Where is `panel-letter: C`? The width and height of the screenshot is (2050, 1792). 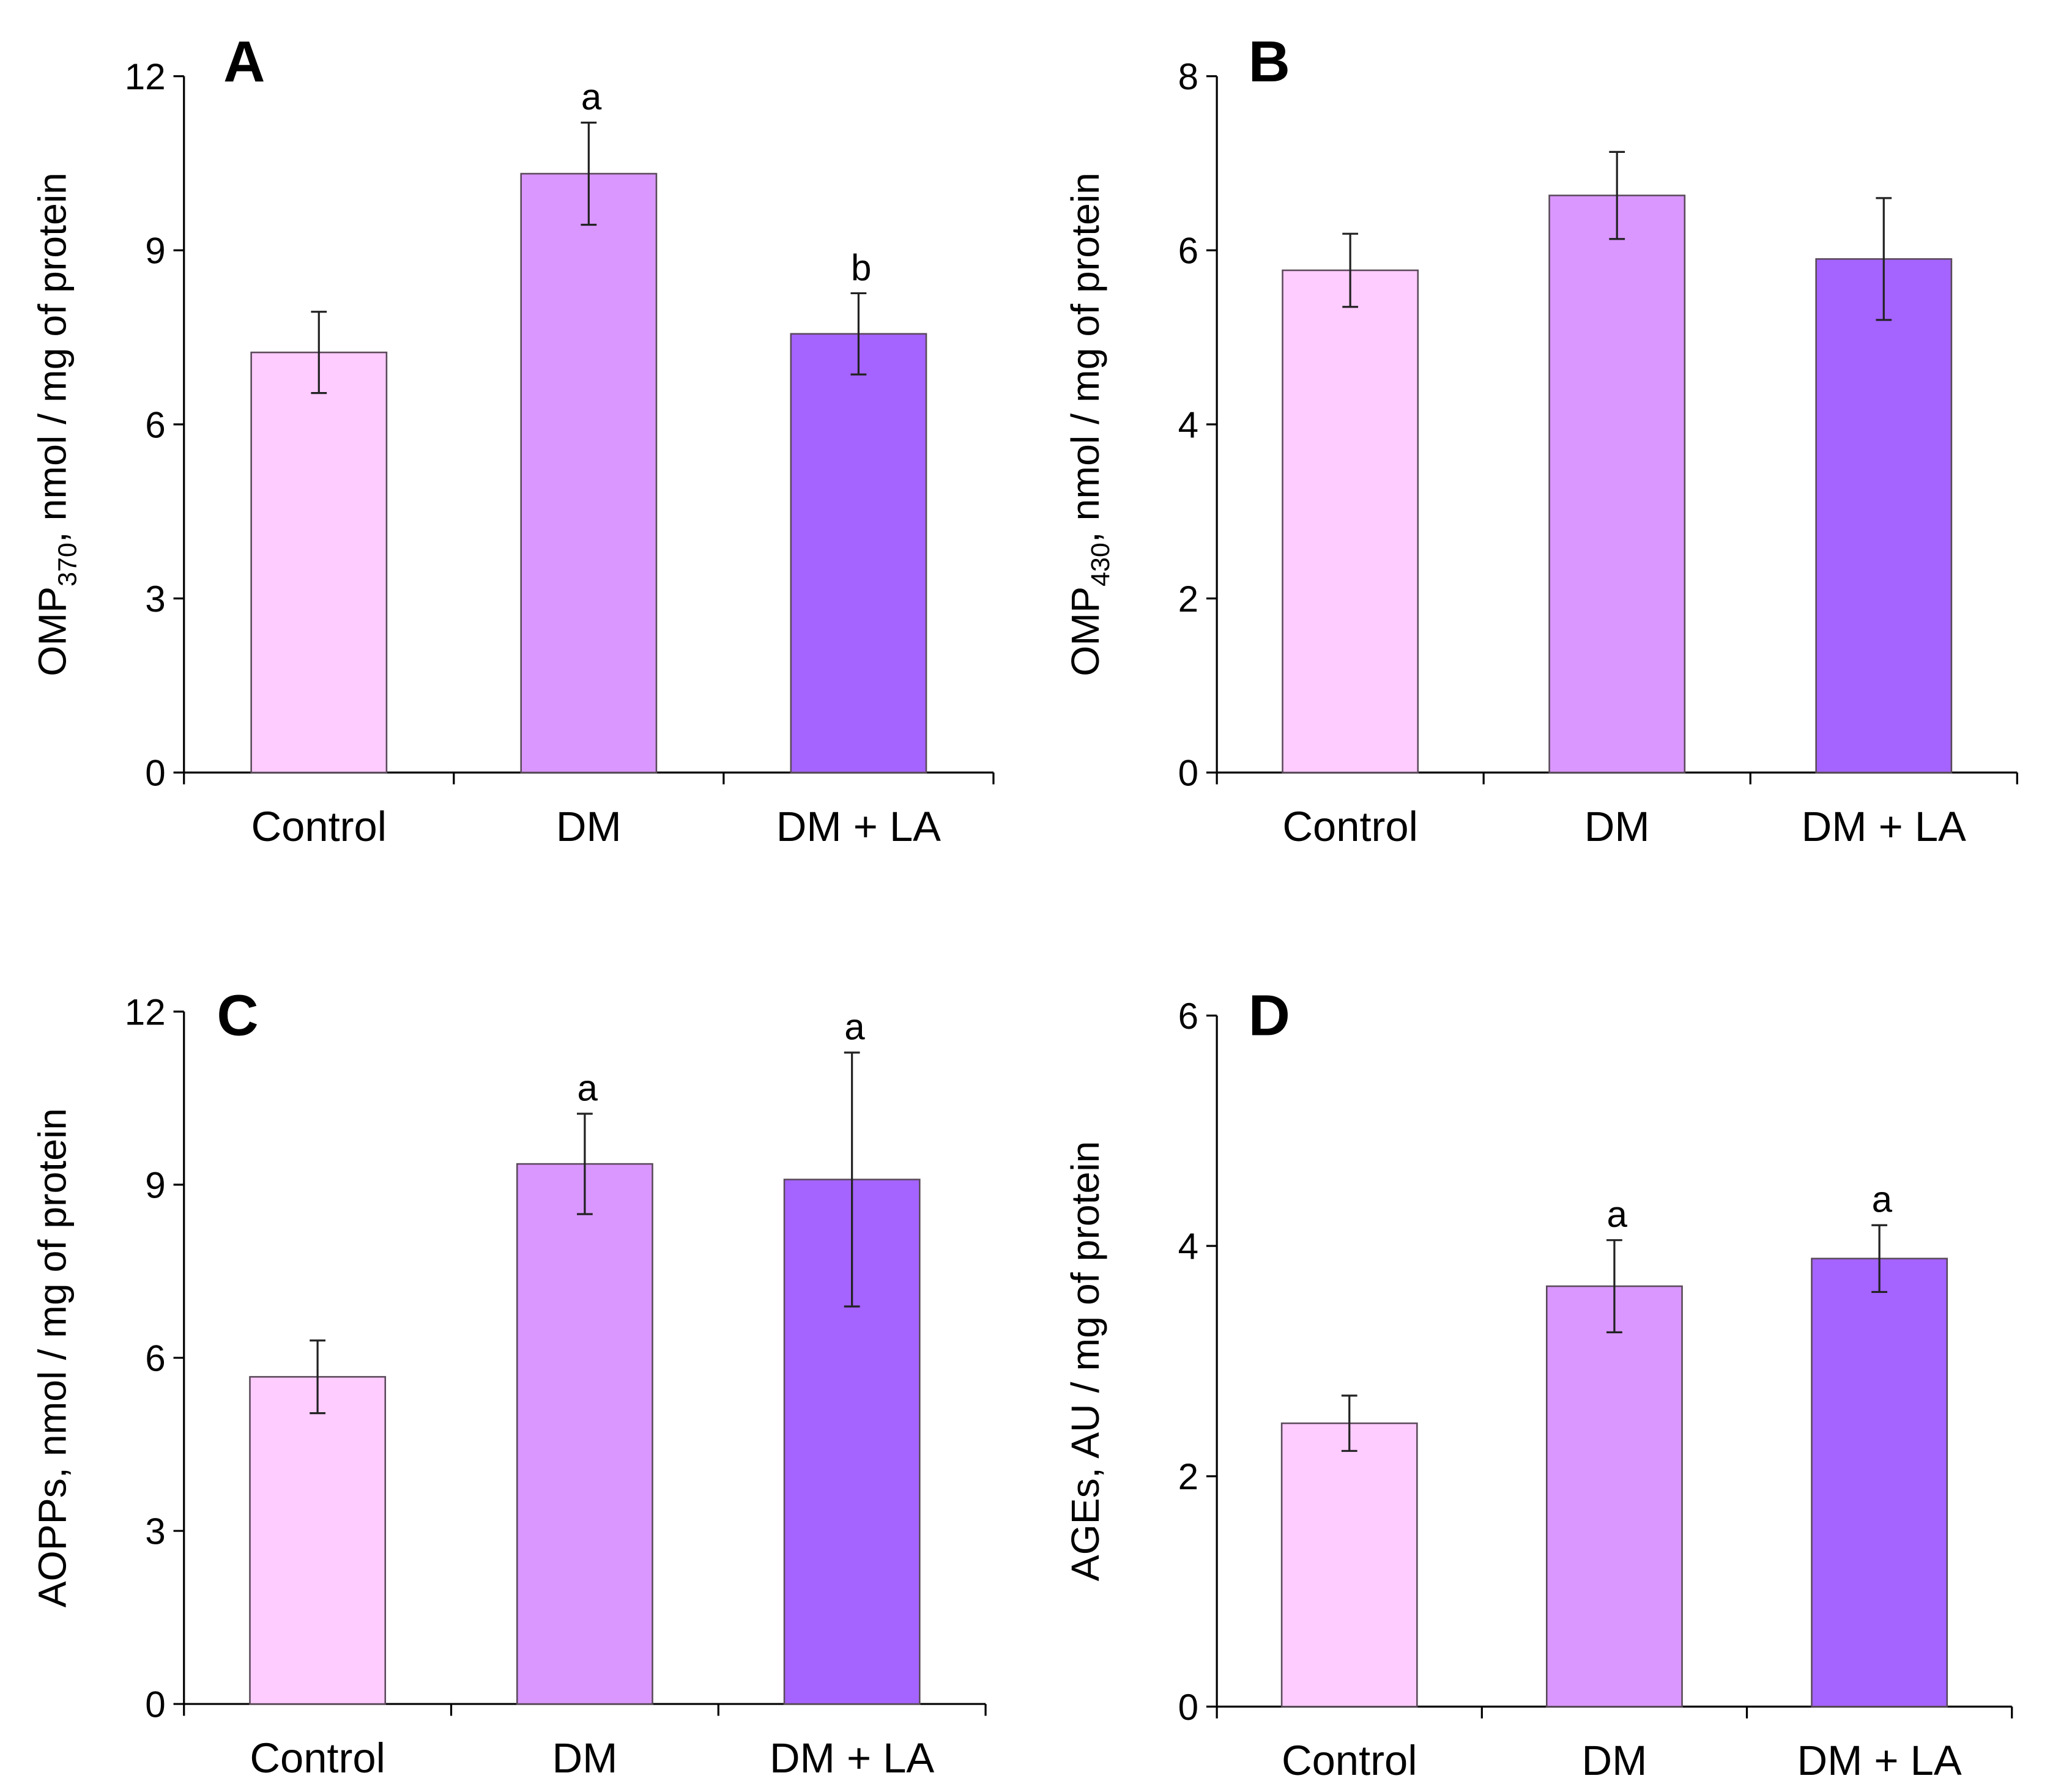 panel-letter: C is located at coordinates (237, 1015).